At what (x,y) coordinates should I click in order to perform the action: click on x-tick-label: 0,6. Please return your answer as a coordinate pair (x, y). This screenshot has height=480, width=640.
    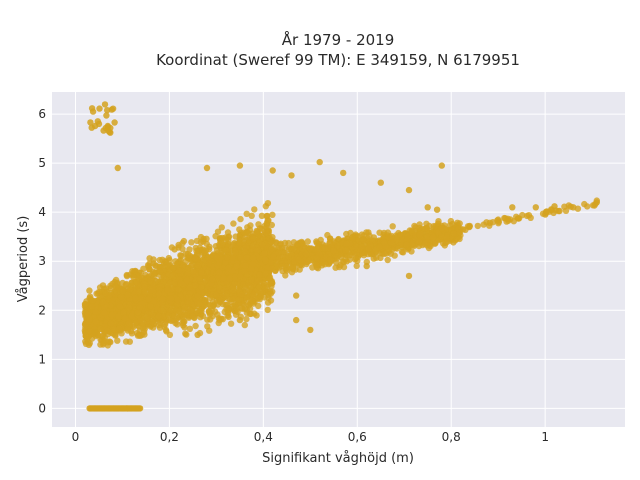
    Looking at the image, I should click on (357, 437).